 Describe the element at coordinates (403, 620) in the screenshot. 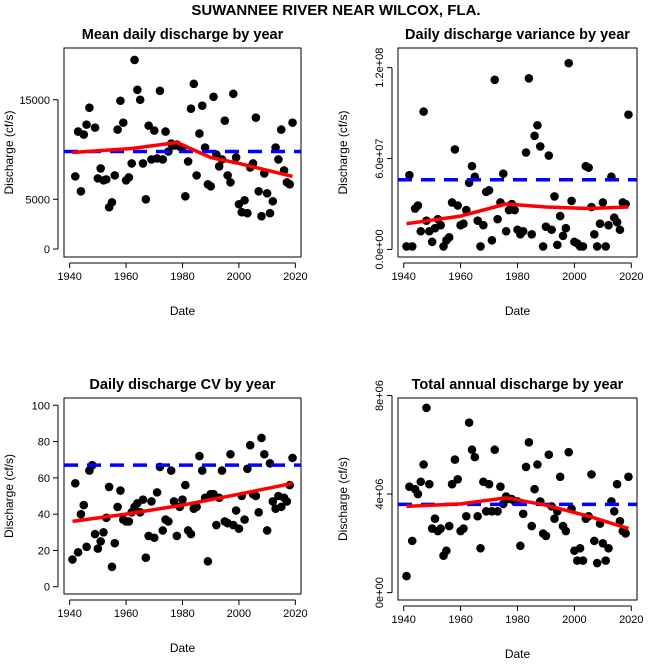

I see `x-tick-label: 1940` at that location.